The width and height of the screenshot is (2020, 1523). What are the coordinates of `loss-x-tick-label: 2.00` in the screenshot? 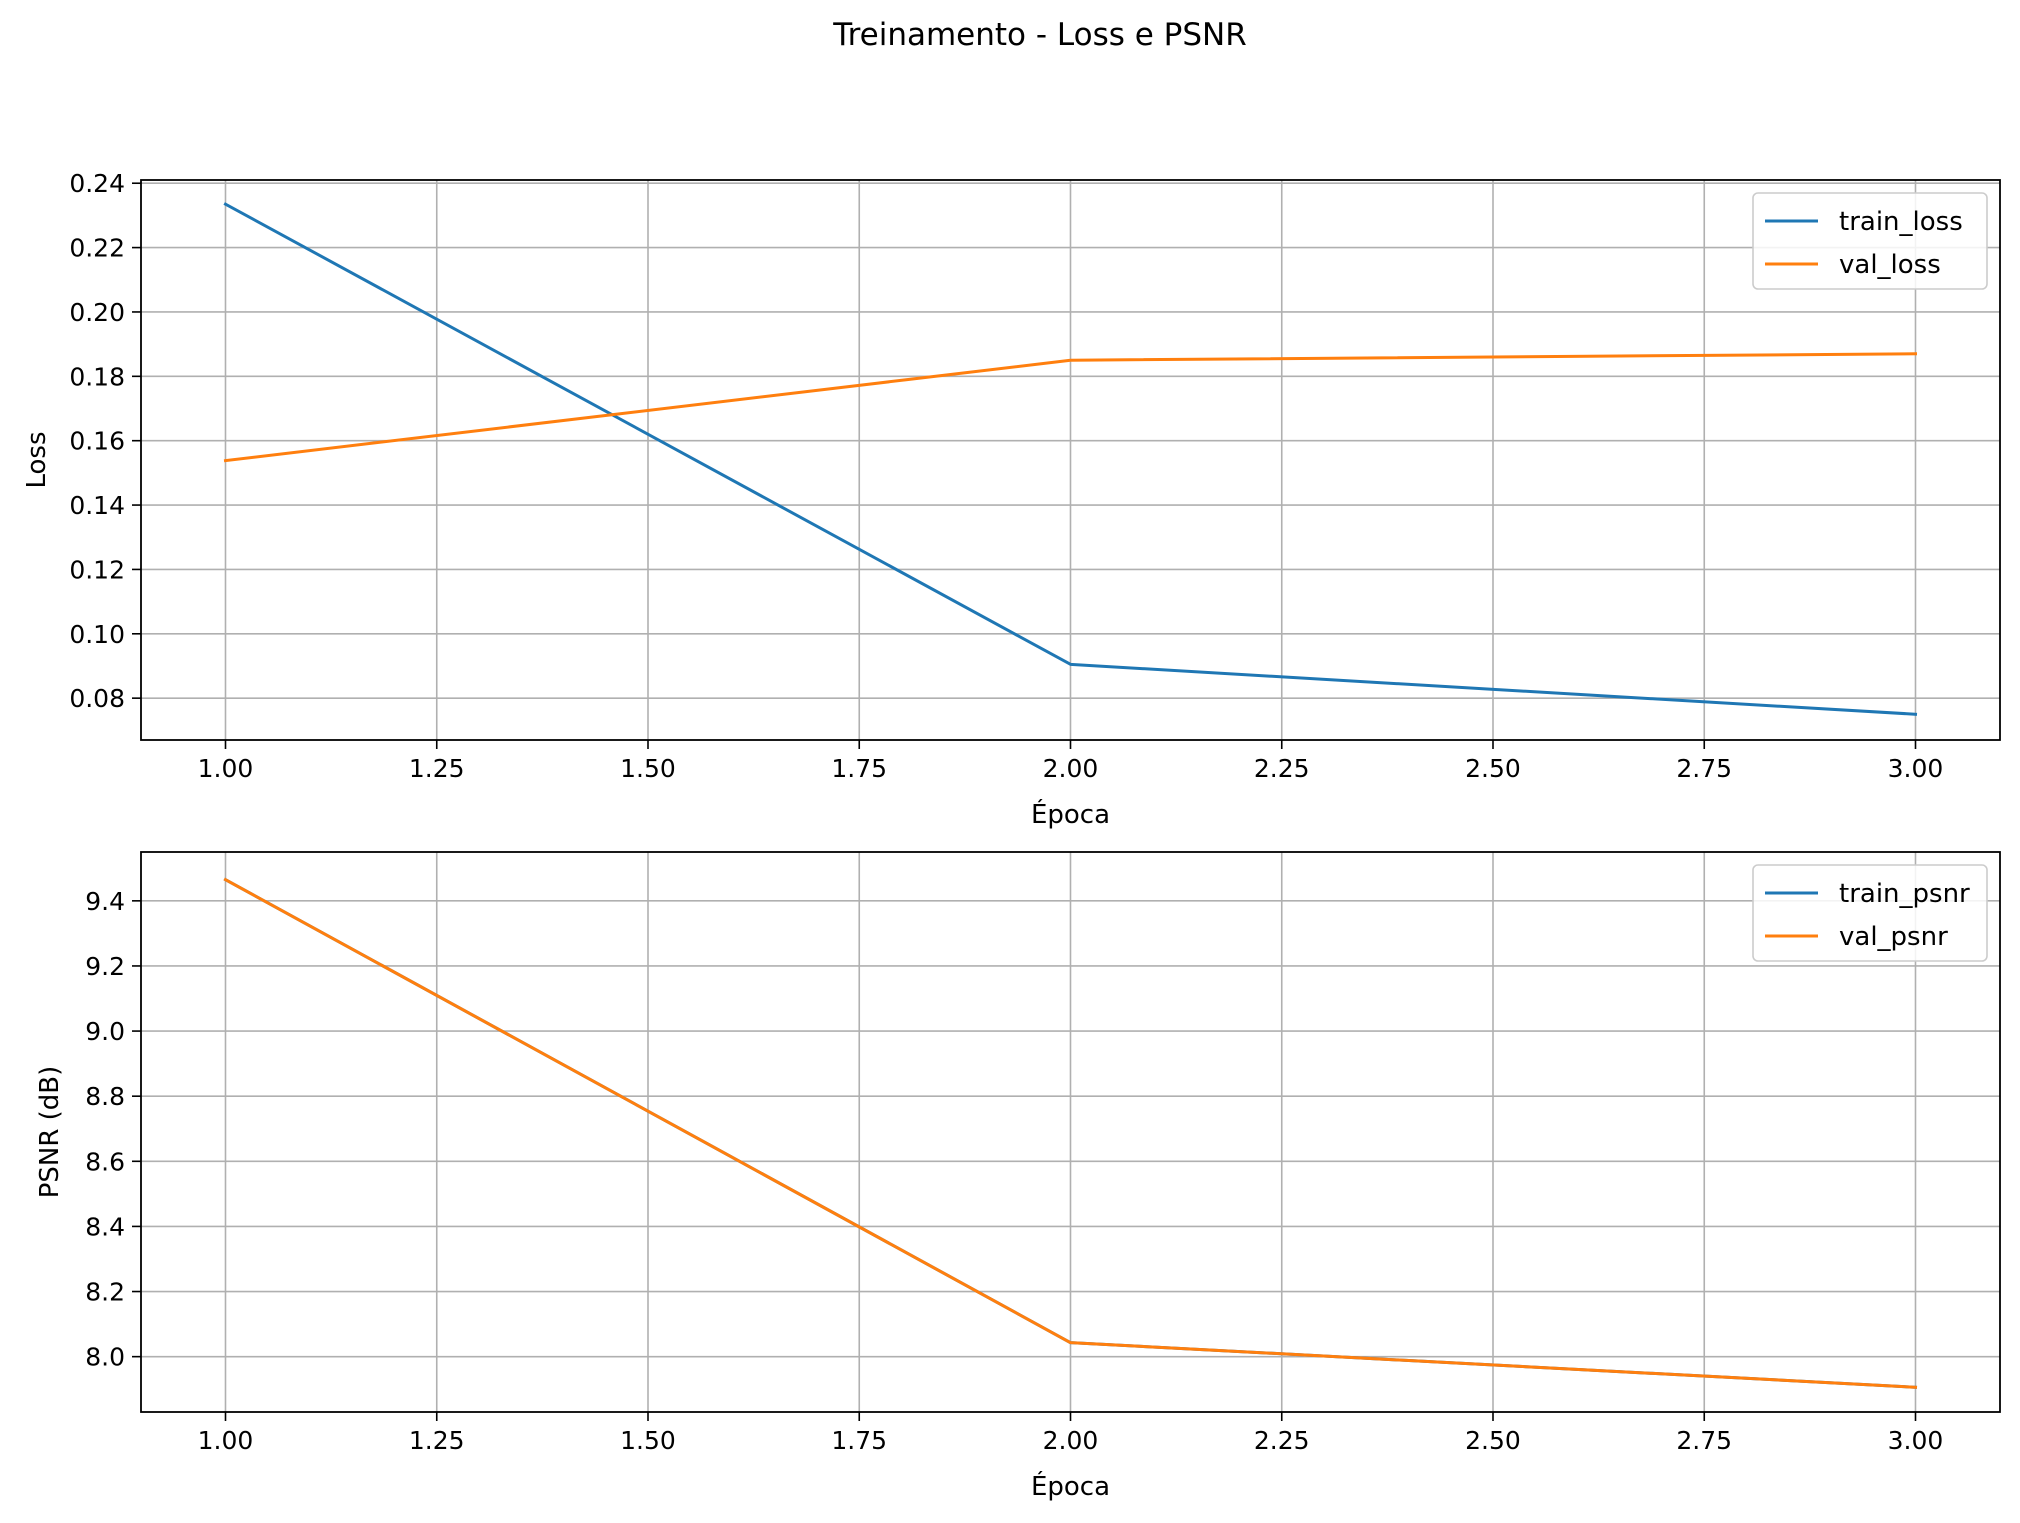 It's located at (1071, 768).